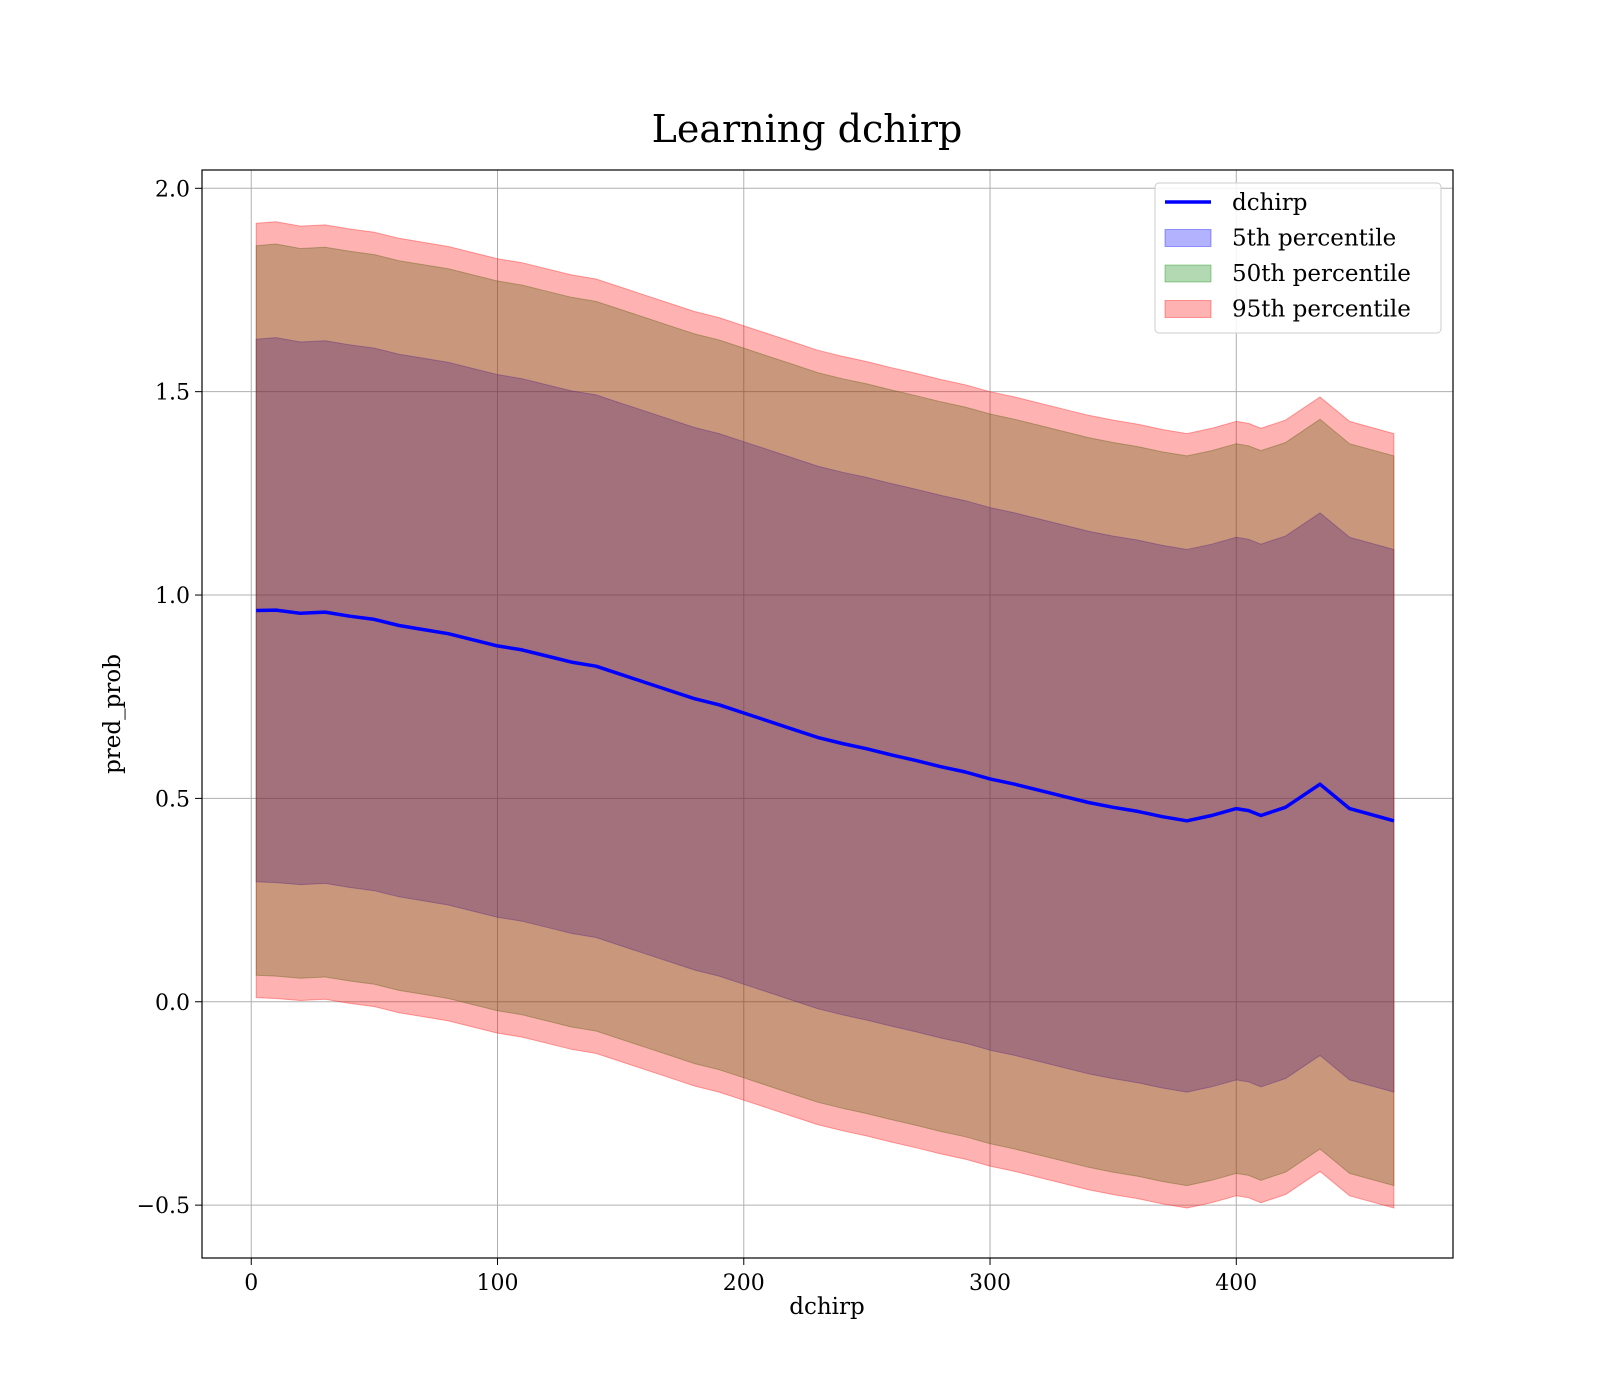 Image resolution: width=1600 pixels, height=1400 pixels. I want to click on x-tick-label: 400, so click(1236, 1283).